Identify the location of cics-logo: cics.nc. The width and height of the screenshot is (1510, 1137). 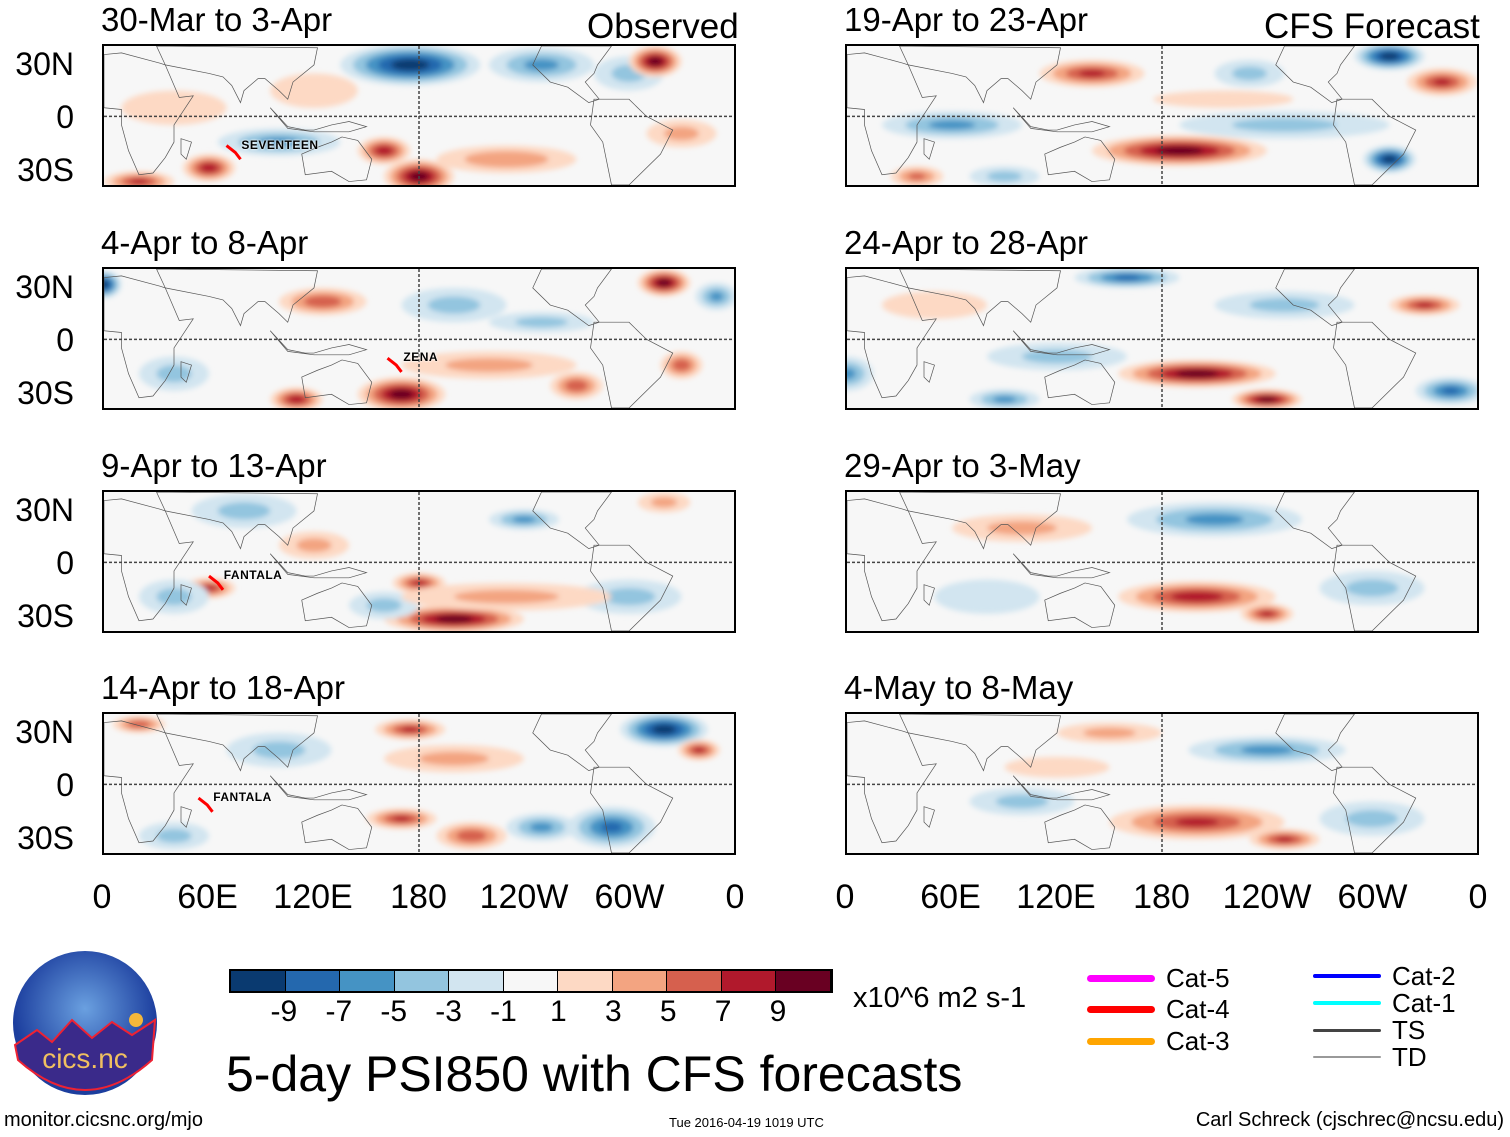
(85, 1023).